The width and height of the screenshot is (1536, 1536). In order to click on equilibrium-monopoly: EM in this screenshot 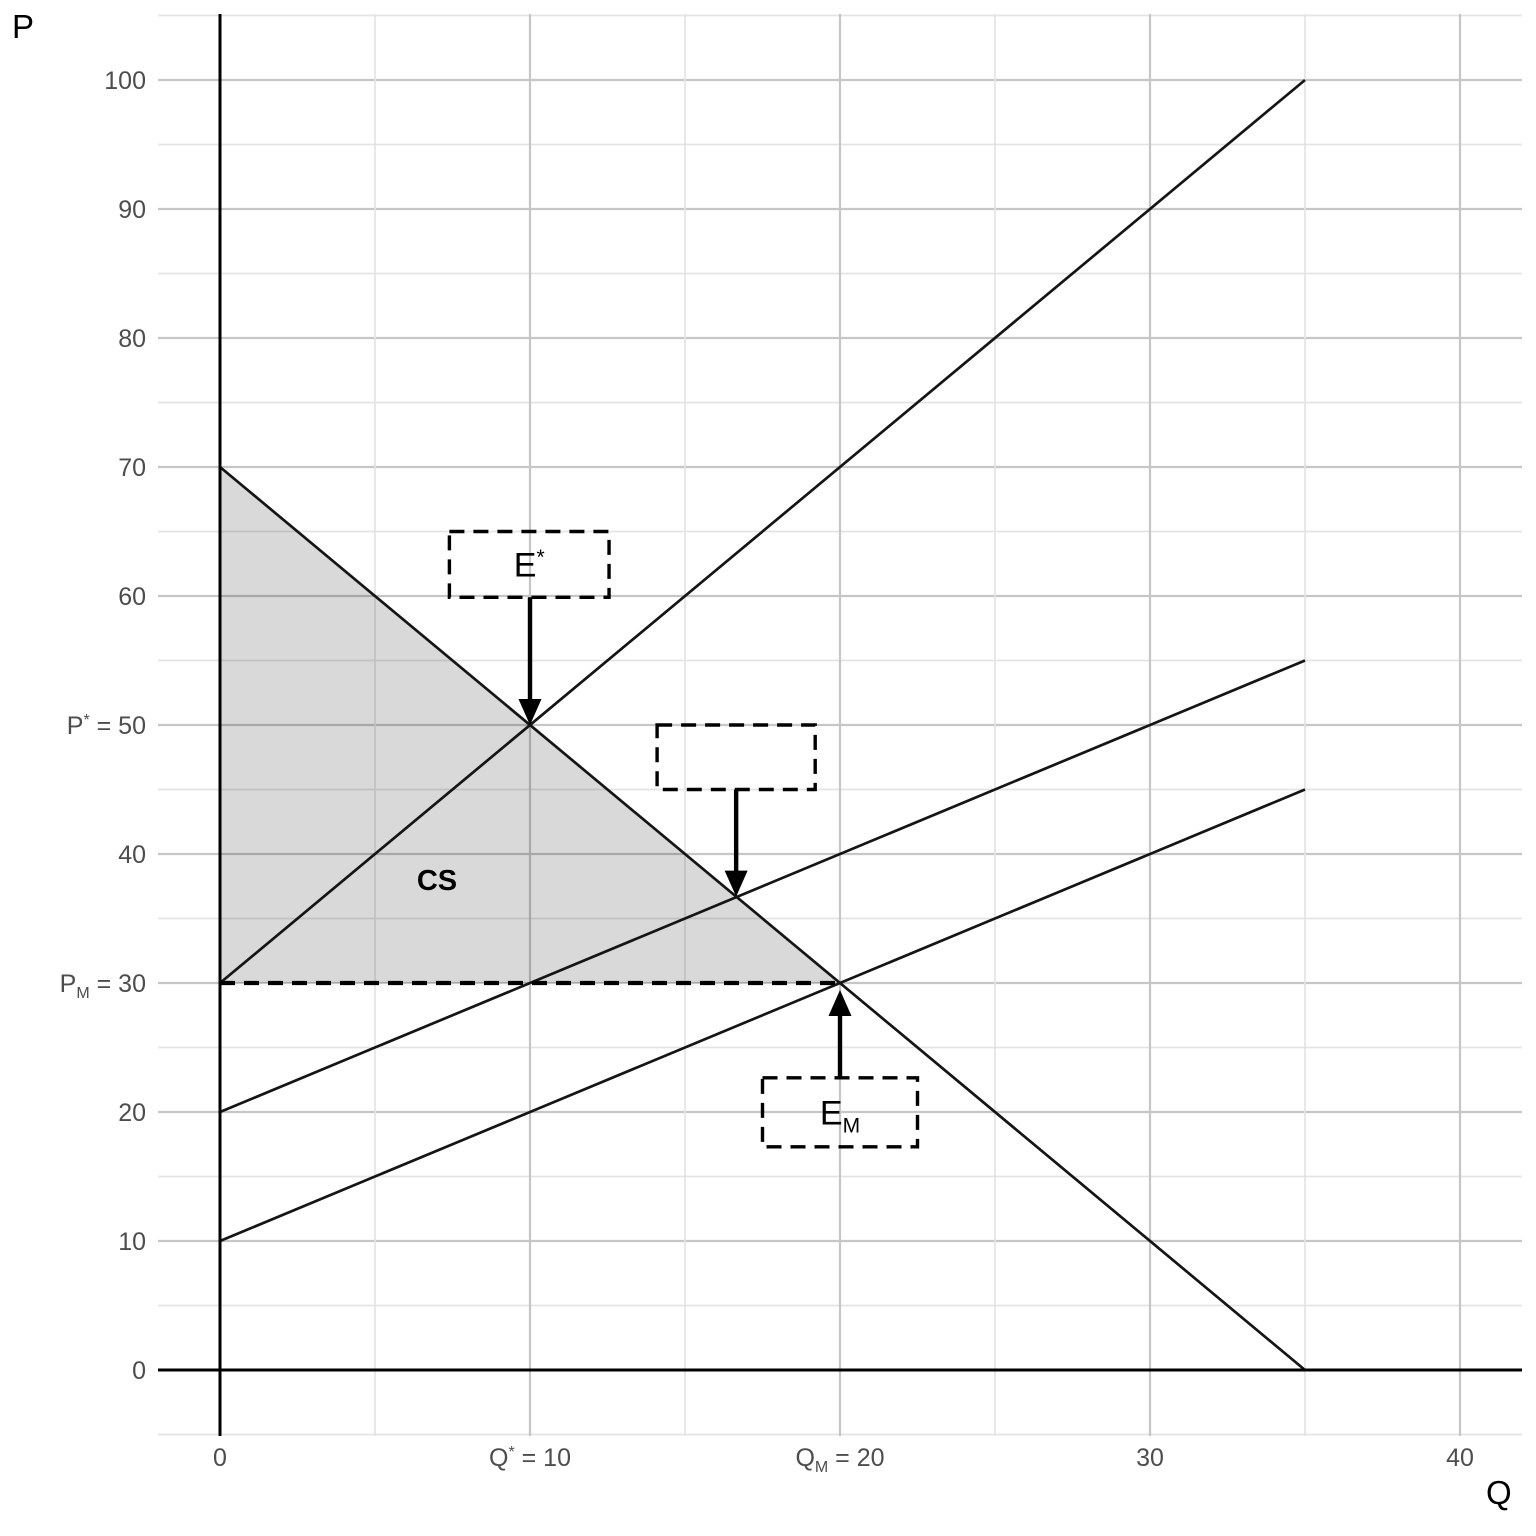, I will do `click(840, 1069)`.